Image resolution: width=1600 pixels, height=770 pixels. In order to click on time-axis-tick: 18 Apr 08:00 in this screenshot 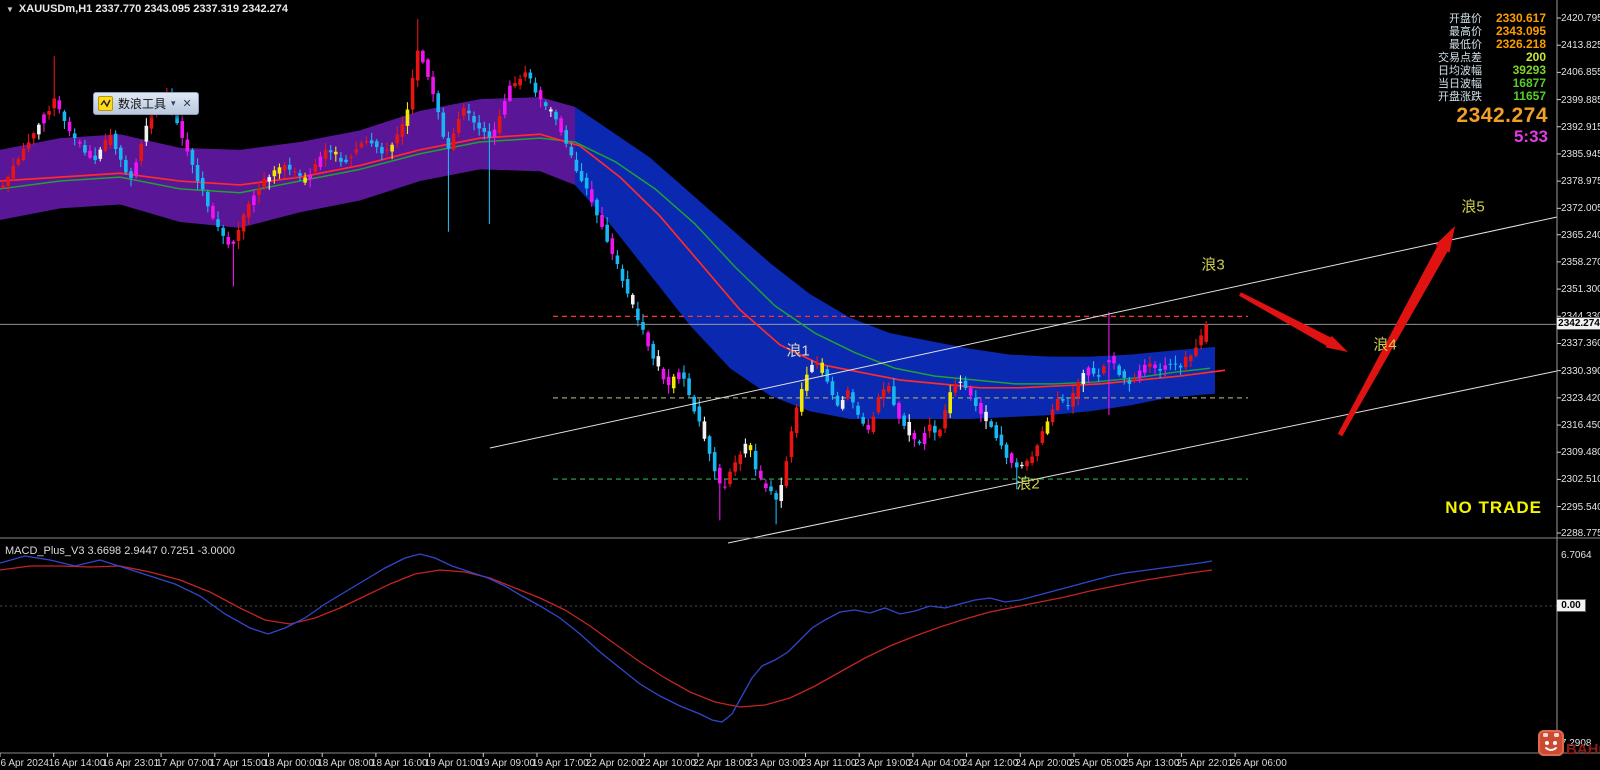, I will do `click(345, 763)`.